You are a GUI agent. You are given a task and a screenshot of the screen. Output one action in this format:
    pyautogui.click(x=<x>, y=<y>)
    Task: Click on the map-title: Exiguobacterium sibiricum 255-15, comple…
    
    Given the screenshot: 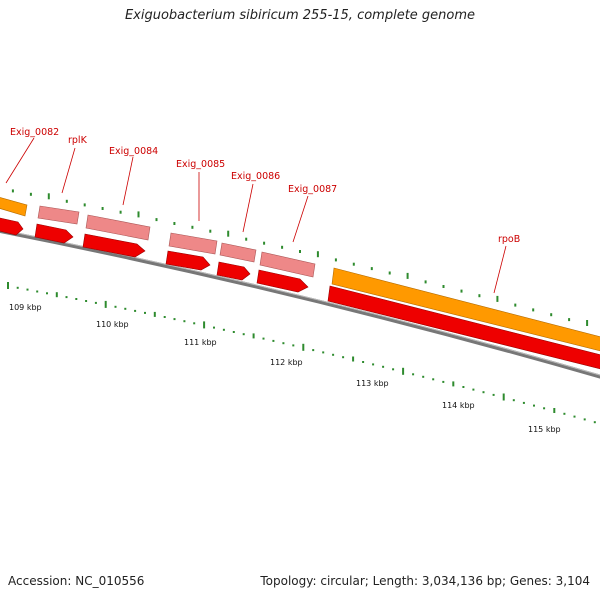 What is the action you would take?
    pyautogui.click(x=300, y=15)
    